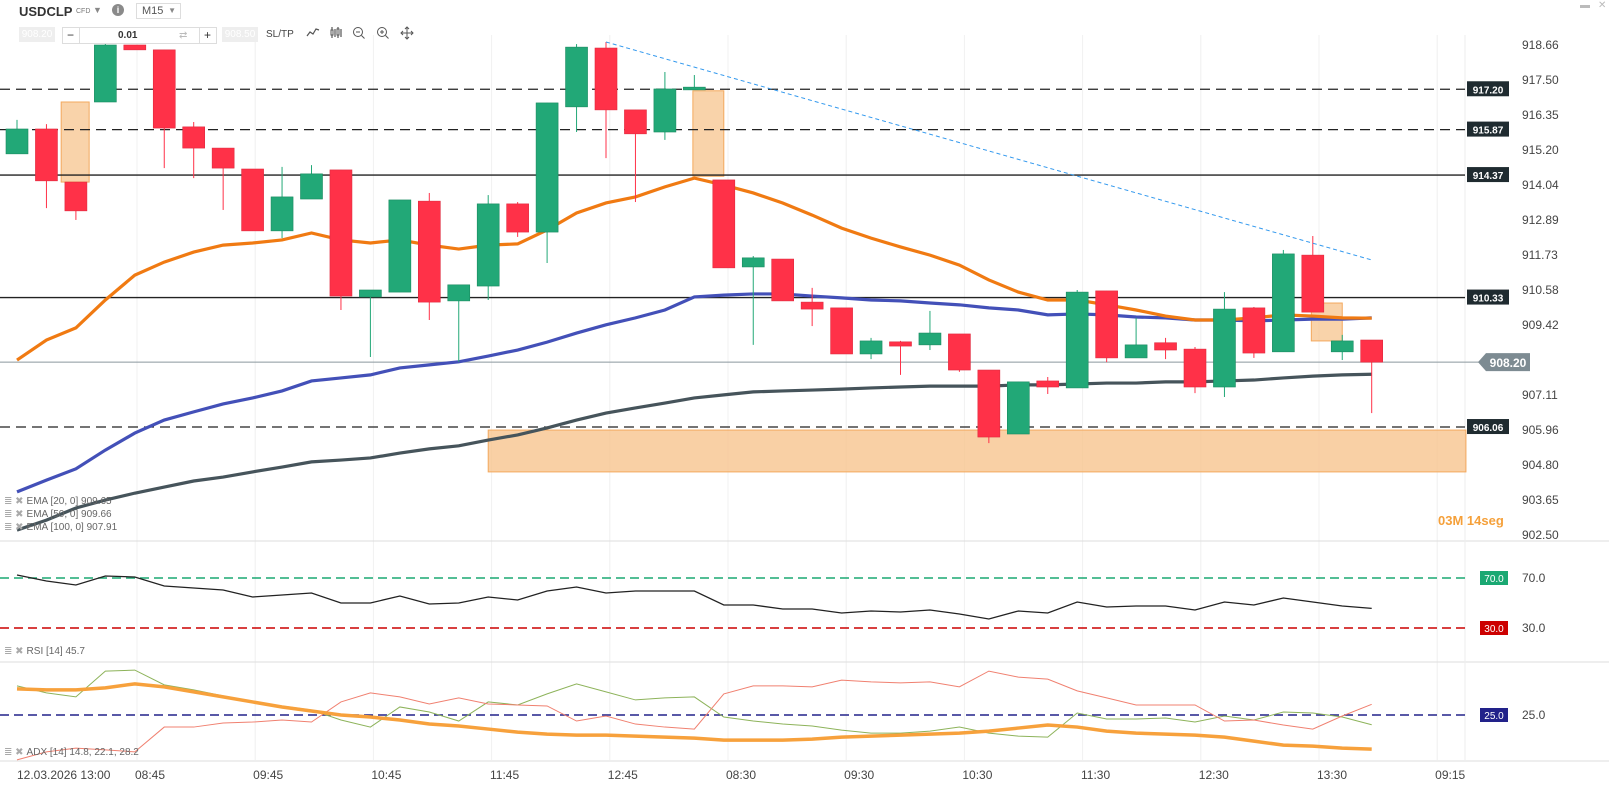  What do you see at coordinates (83, 11) in the screenshot?
I see `instrument-type: CFD` at bounding box center [83, 11].